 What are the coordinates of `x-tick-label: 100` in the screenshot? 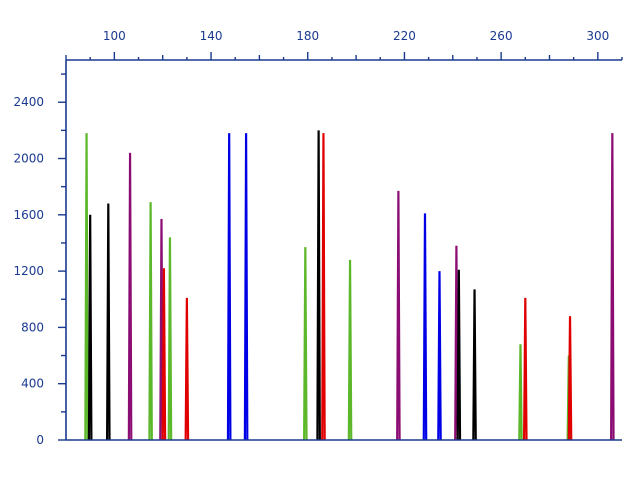 It's located at (114, 36).